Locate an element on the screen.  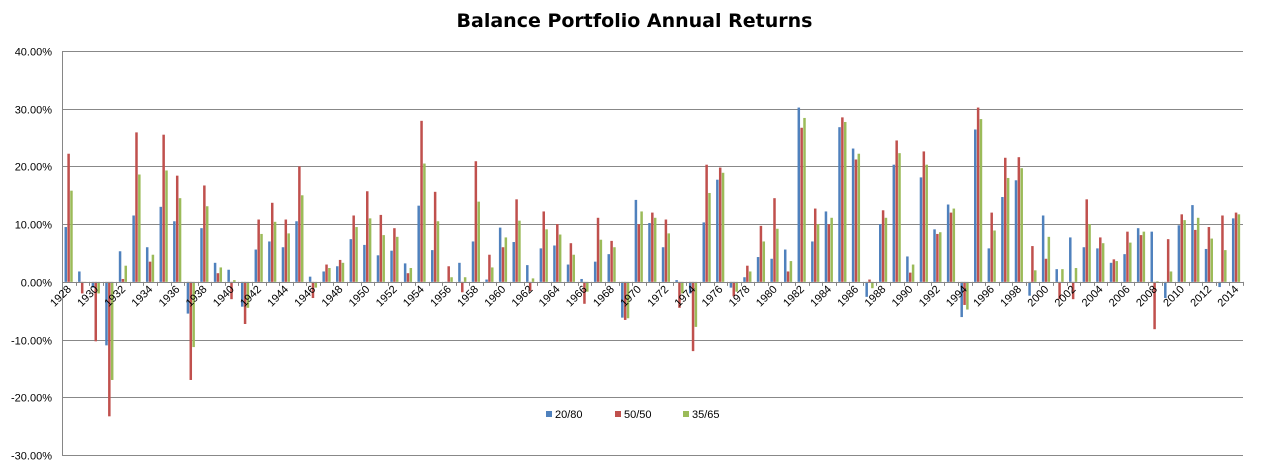
bar-35-65-1934 is located at coordinates (153, 268).